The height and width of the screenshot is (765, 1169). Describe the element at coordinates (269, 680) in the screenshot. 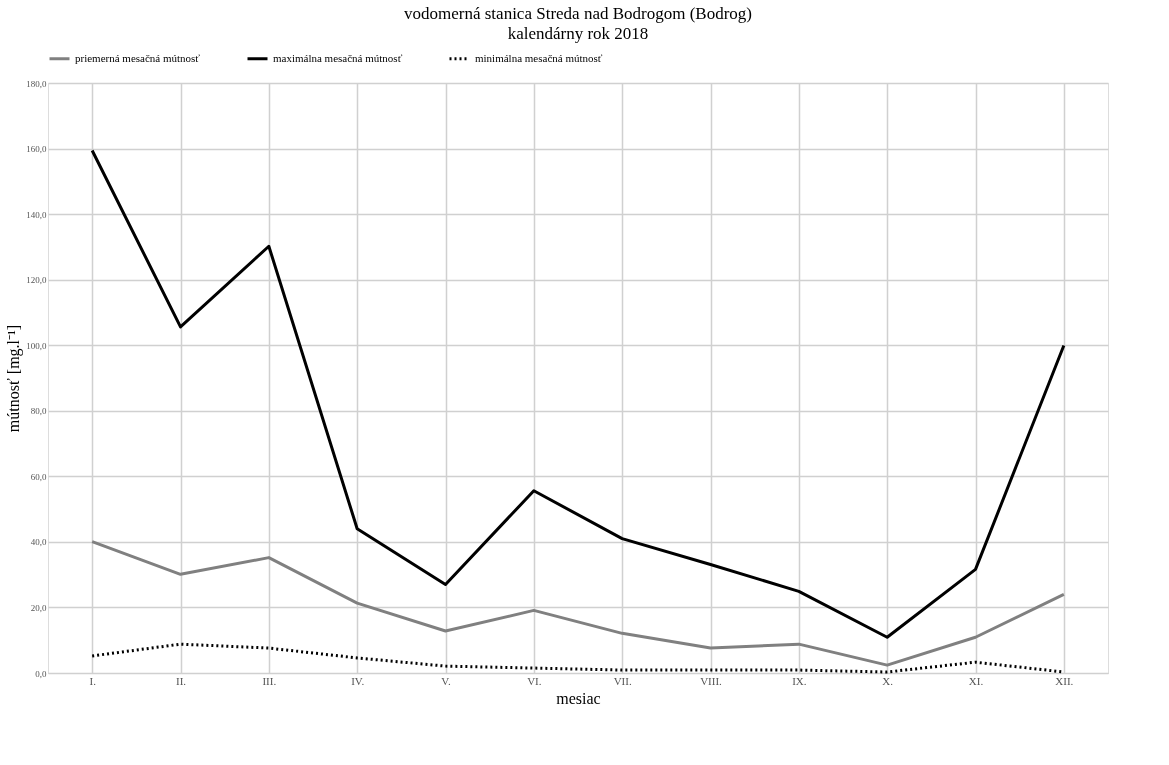

I see `x-tick-label: III.` at that location.